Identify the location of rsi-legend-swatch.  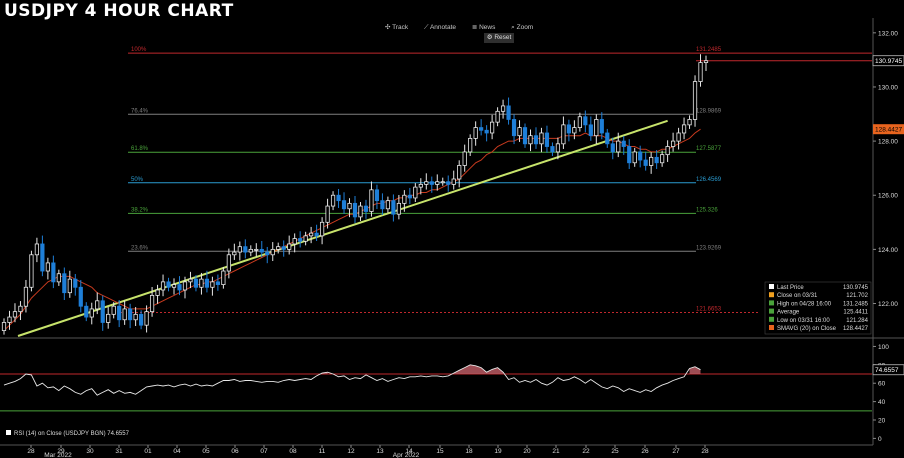
(8, 432).